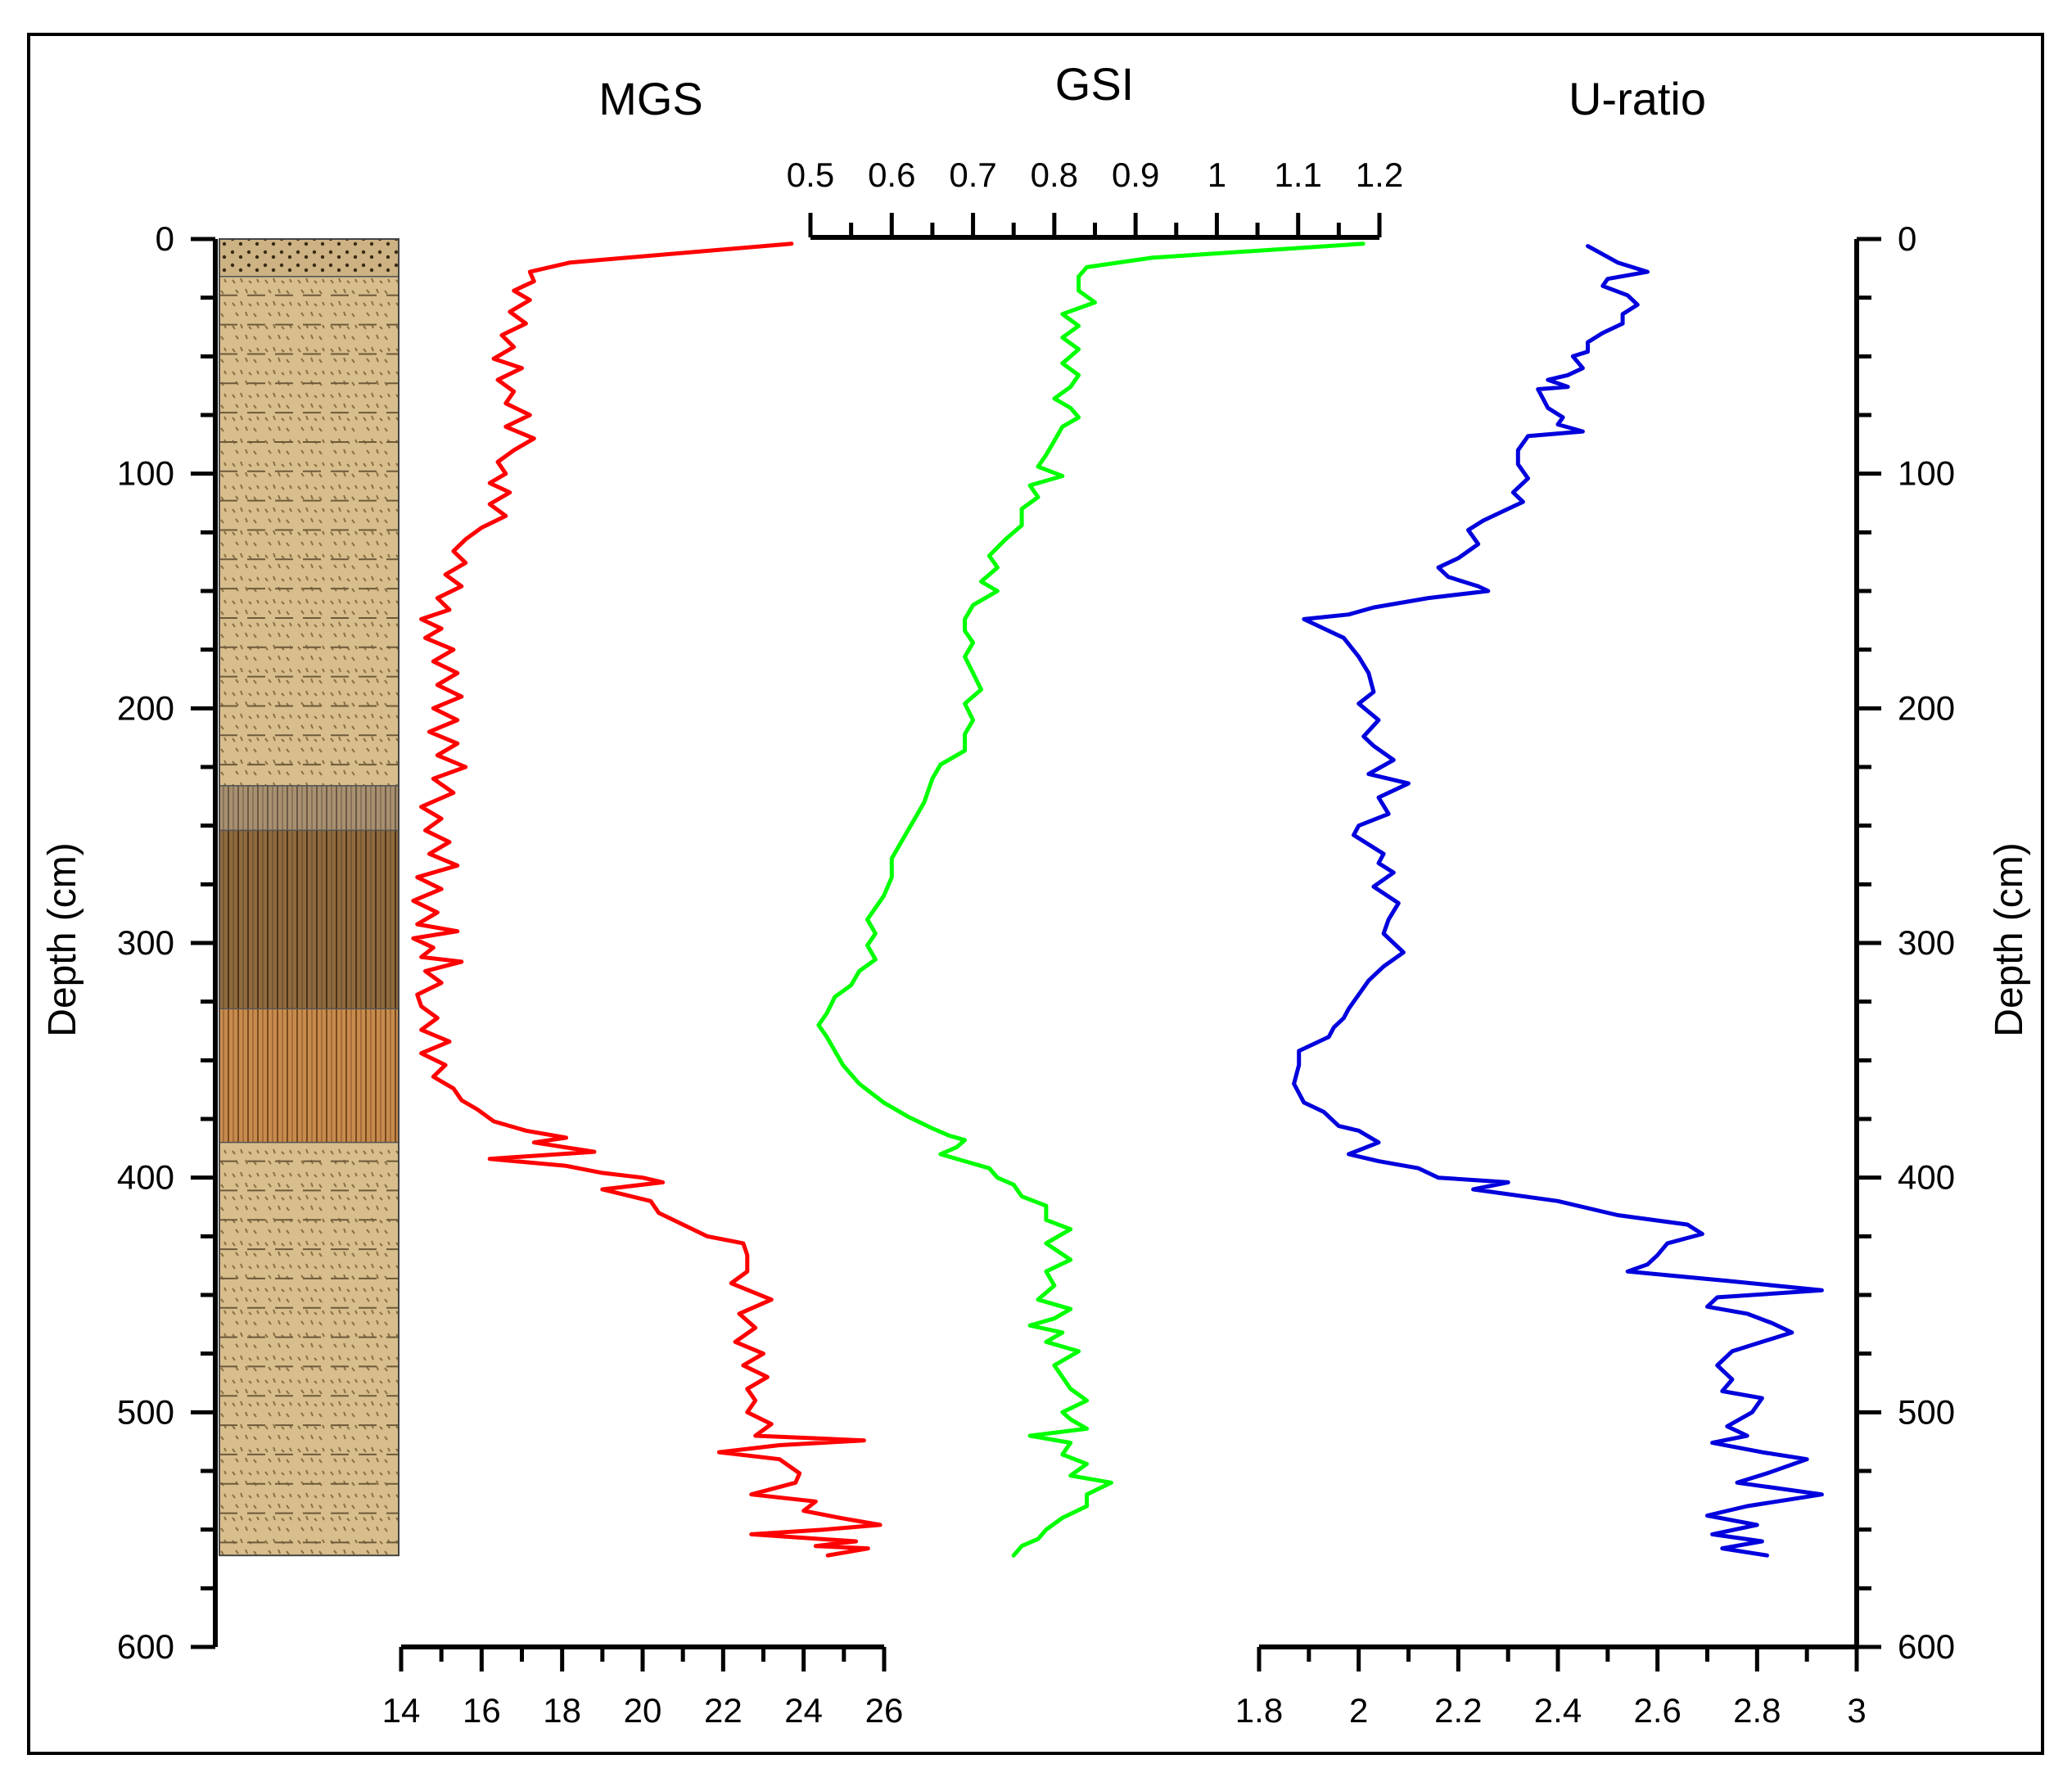 This screenshot has height=1782, width=2072. I want to click on u-ratio-tick-label: 2.4, so click(1558, 1710).